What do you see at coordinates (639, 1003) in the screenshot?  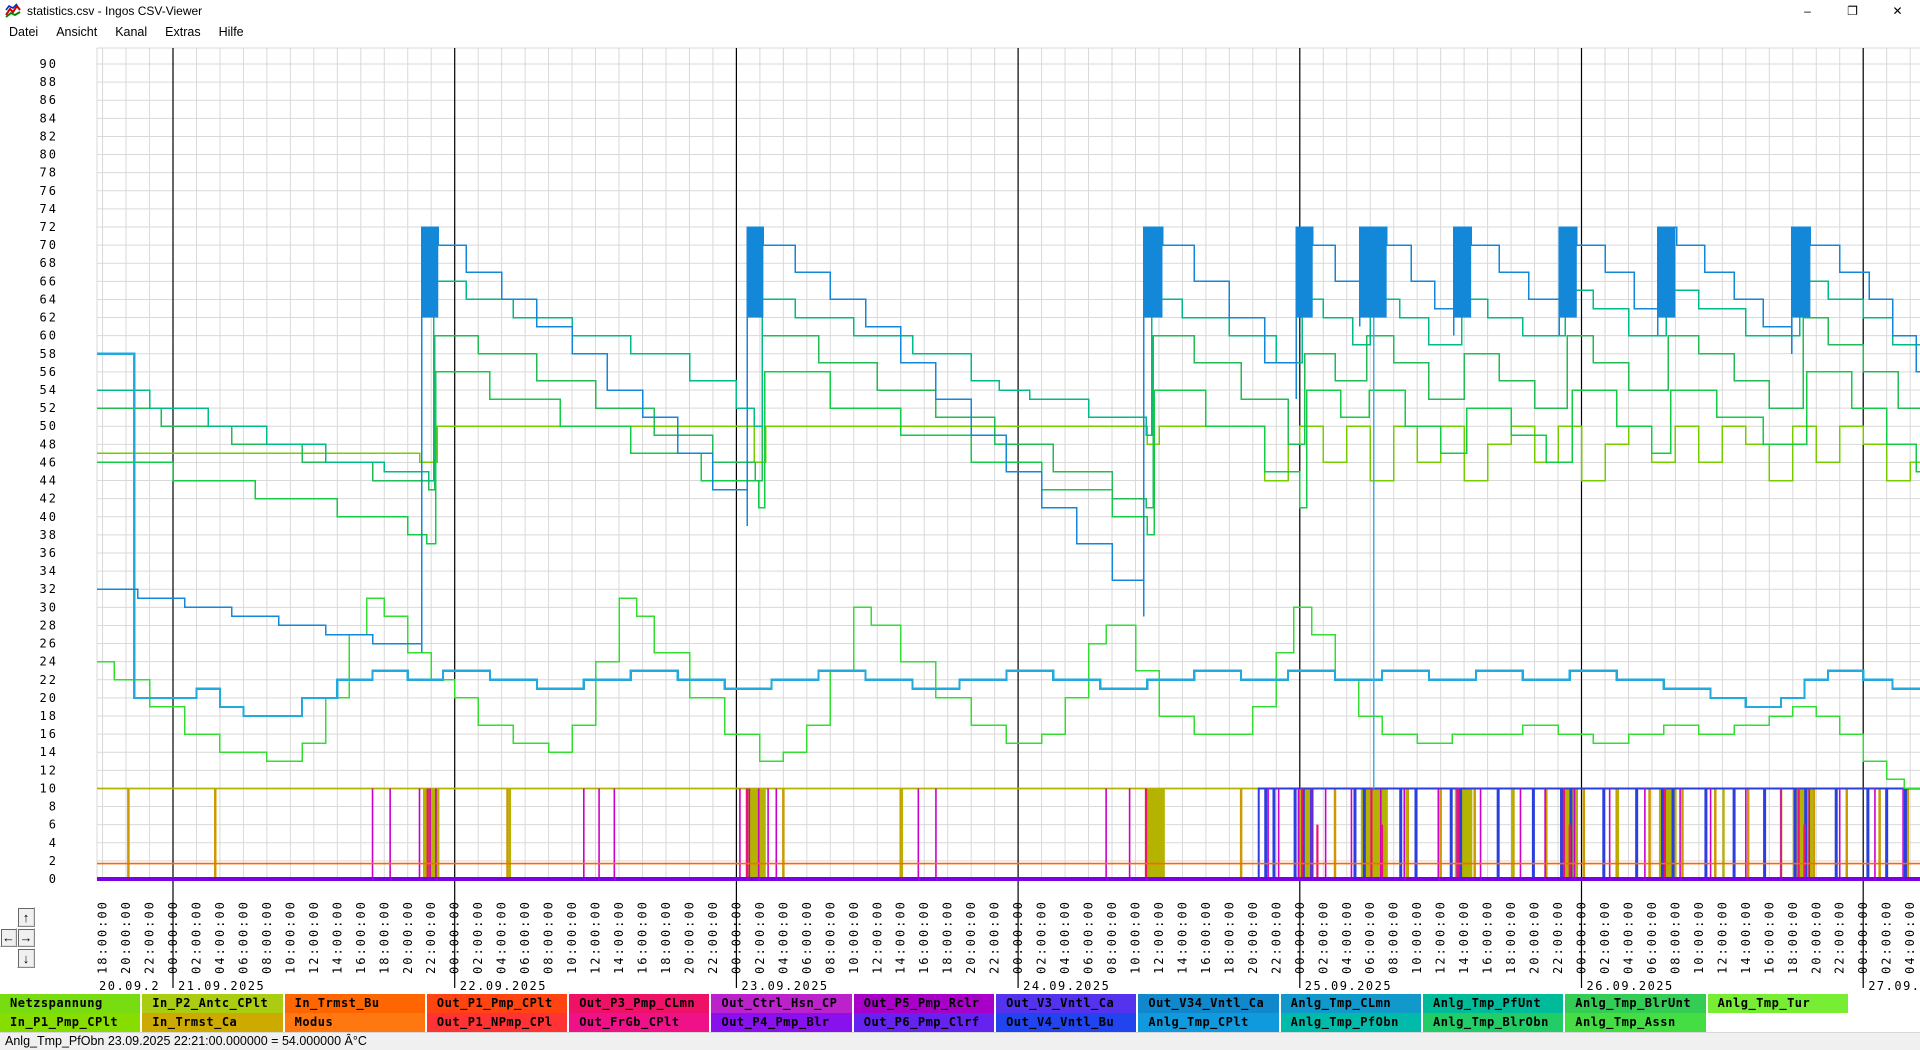 I see `legend-channel-Out_P3_Pmp_CLmn: Out_P3_Pmp_CLmn` at bounding box center [639, 1003].